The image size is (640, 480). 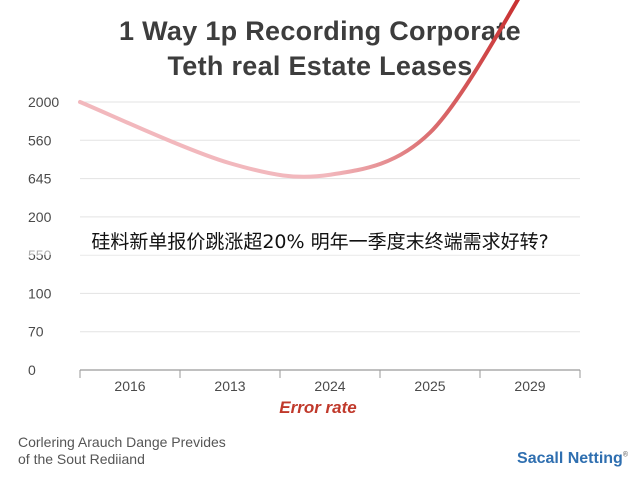 I want to click on brand-logo: Sacall Netting®, so click(x=572, y=459).